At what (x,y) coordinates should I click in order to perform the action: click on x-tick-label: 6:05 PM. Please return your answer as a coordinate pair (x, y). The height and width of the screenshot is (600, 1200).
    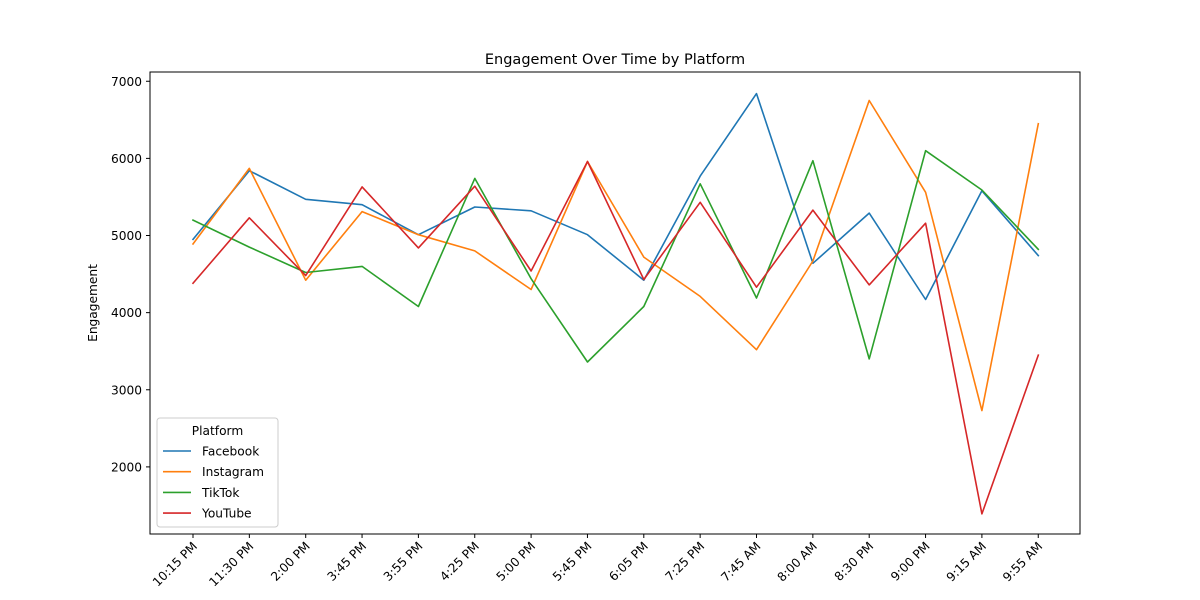
    Looking at the image, I should click on (628, 561).